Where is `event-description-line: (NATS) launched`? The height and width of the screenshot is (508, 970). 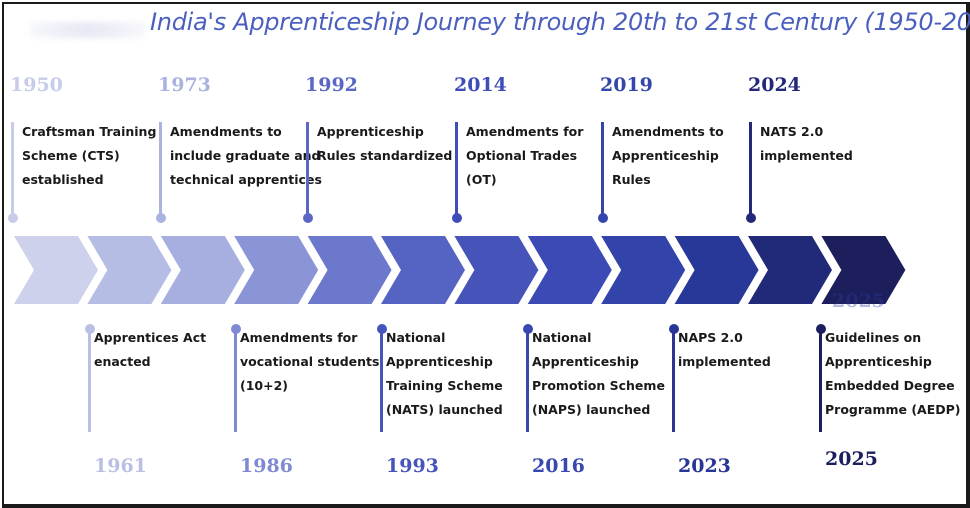
event-description-line: (NATS) launched is located at coordinates (444, 409).